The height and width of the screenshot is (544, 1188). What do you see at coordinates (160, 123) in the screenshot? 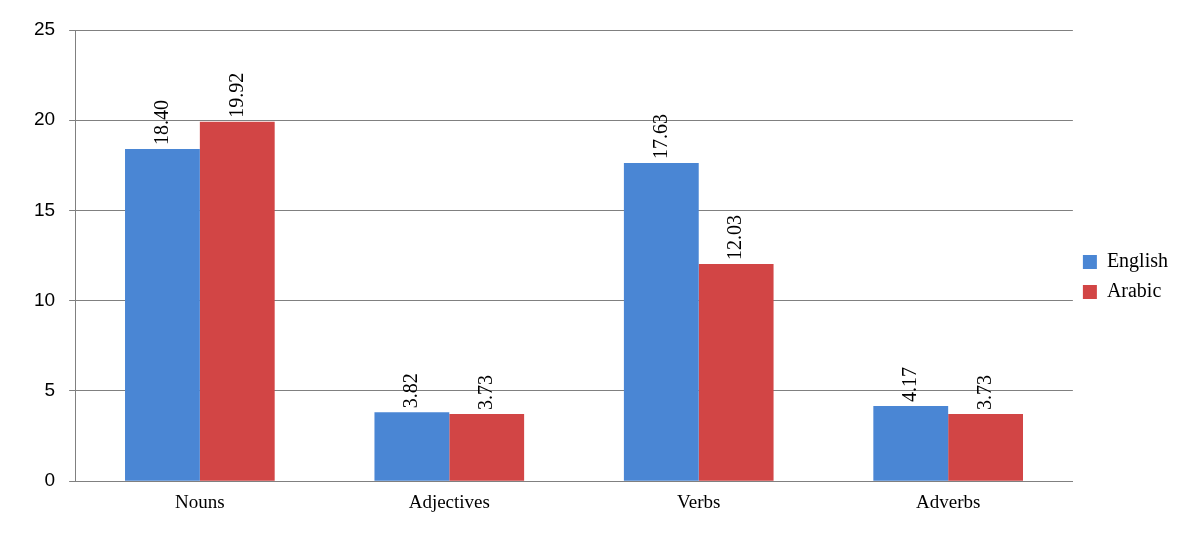
I see `data-label: 18.40` at bounding box center [160, 123].